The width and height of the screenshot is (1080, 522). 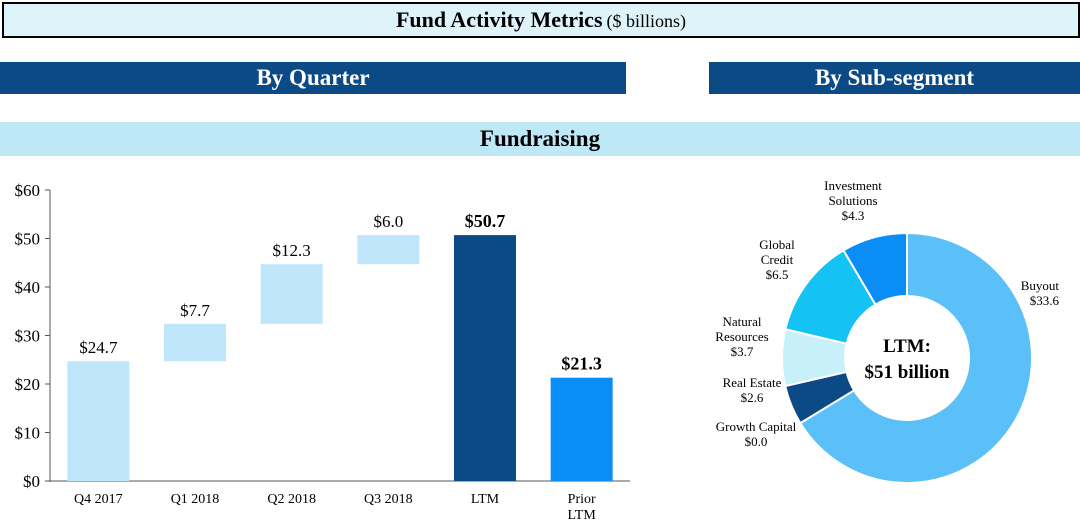 I want to click on slice-name-label: Investment, so click(x=853, y=185).